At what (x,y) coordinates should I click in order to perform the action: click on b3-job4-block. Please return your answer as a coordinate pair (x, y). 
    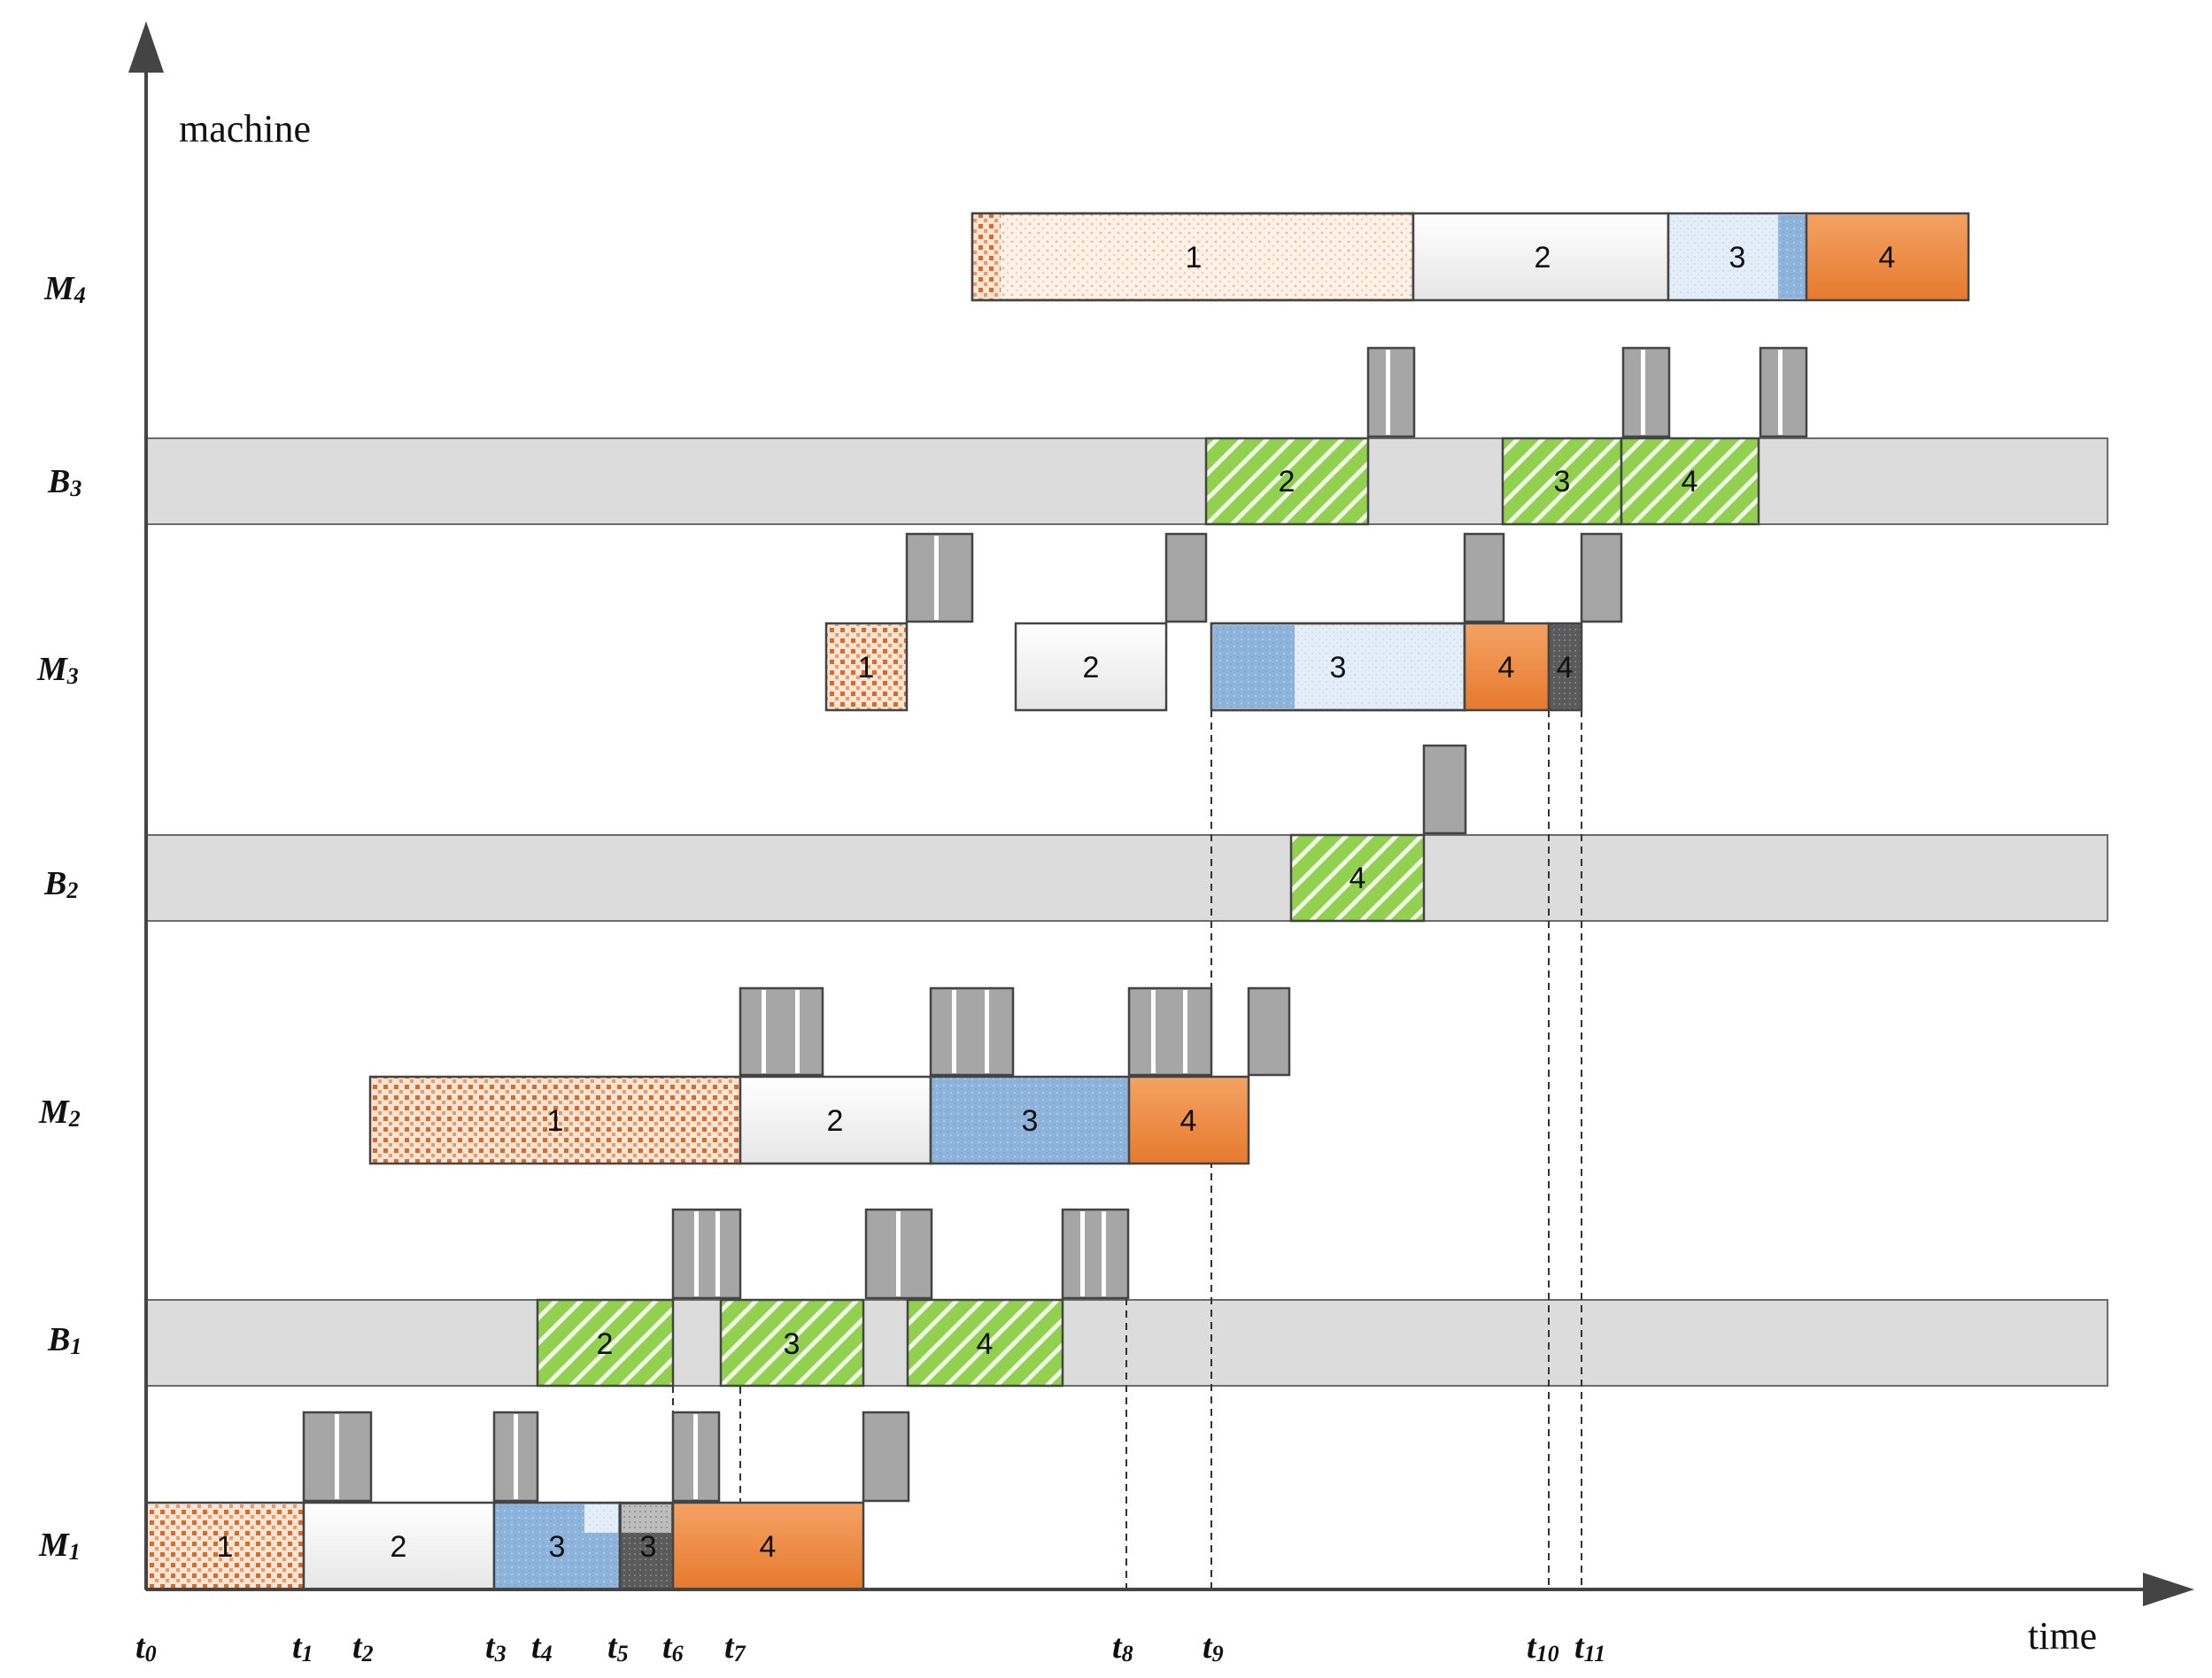
    Looking at the image, I should click on (1690, 481).